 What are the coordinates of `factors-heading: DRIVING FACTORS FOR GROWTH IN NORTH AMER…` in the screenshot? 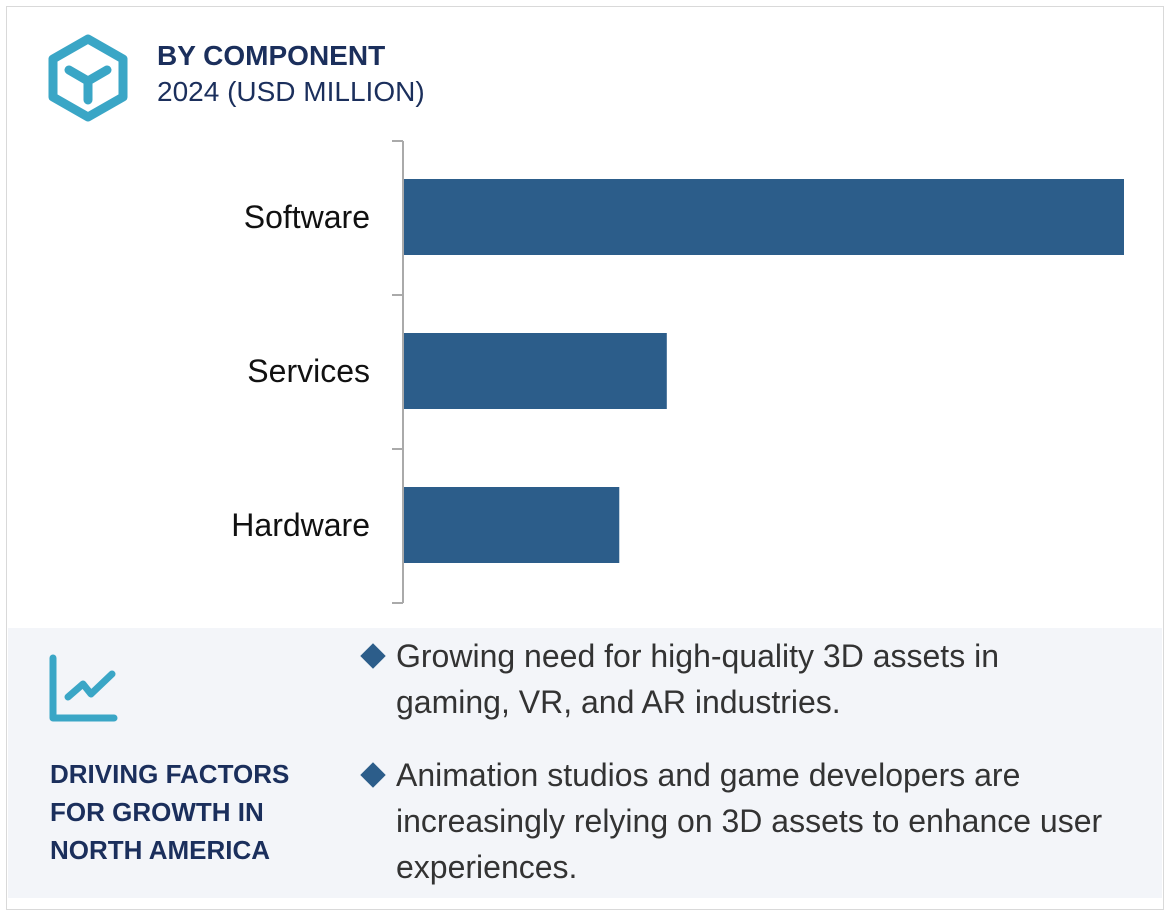 It's located at (170, 812).